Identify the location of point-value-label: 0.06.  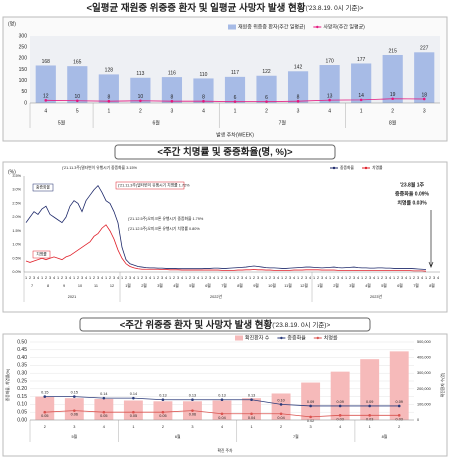
(74, 415).